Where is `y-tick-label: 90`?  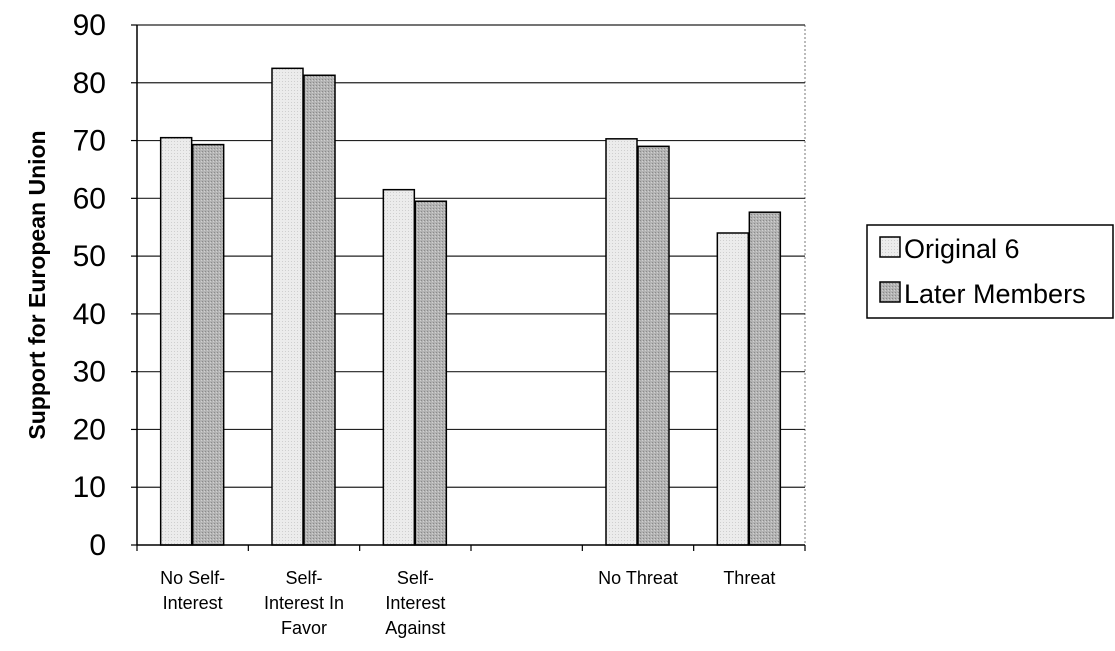 y-tick-label: 90 is located at coordinates (89, 25).